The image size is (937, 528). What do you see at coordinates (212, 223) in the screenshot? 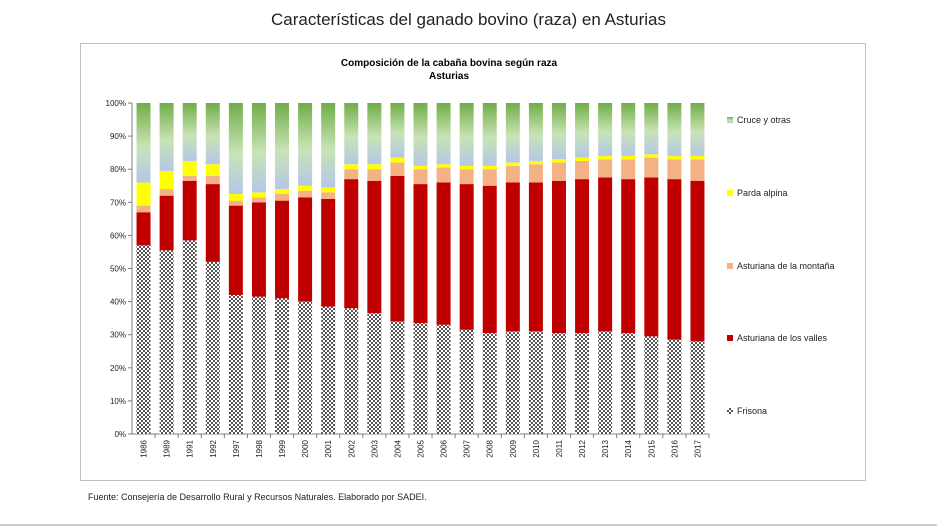
I see `bar-asturiana-de-los-valles-1992` at bounding box center [212, 223].